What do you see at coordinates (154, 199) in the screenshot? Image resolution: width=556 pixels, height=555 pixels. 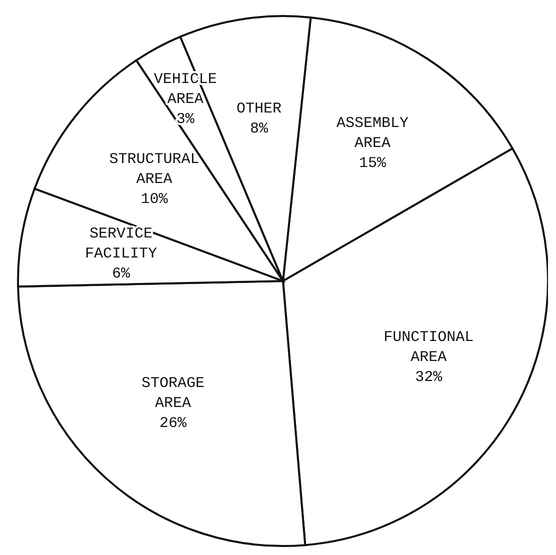 I see `data-label: 10%` at bounding box center [154, 199].